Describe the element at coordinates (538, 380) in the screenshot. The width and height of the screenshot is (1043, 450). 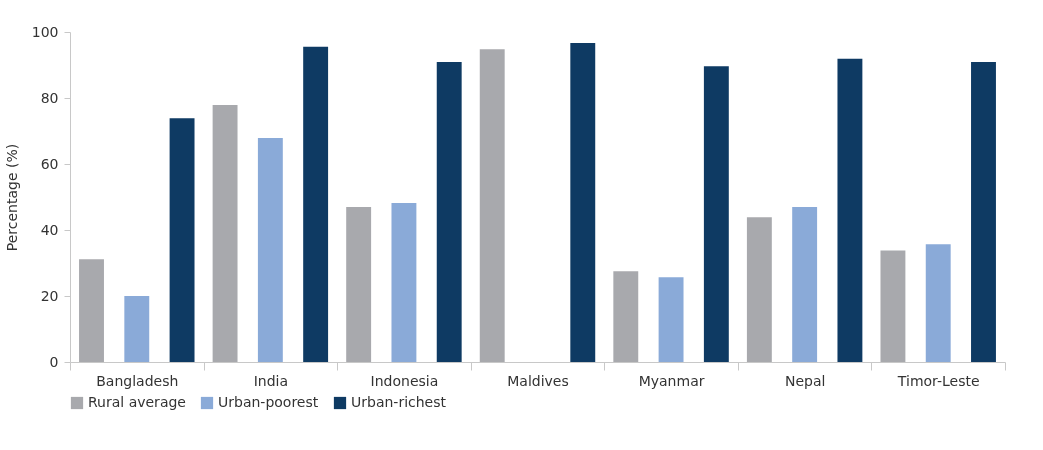
I see `x-tick-label: Maldives` at that location.